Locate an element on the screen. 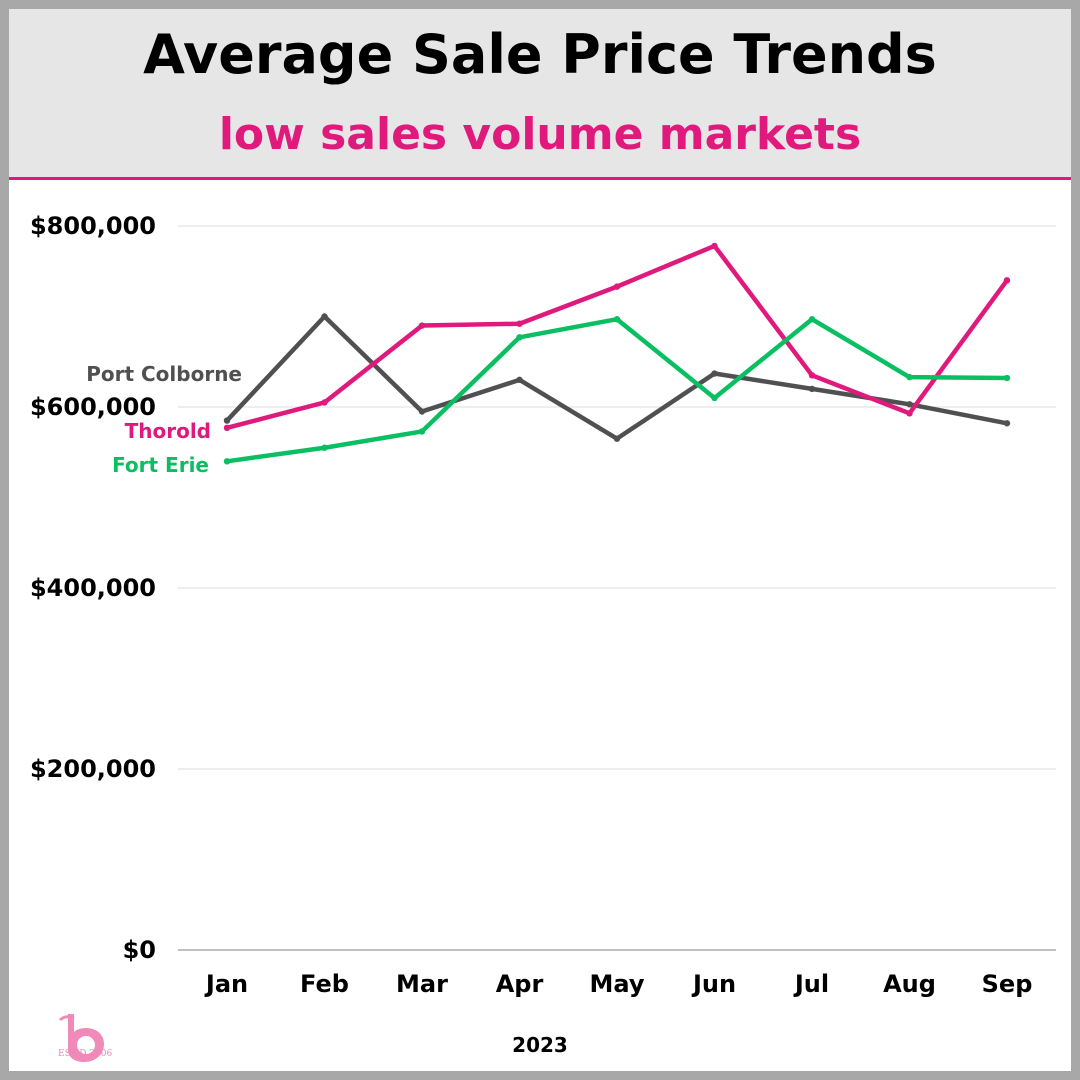  y-tick-label: $600,000 is located at coordinates (93, 407).